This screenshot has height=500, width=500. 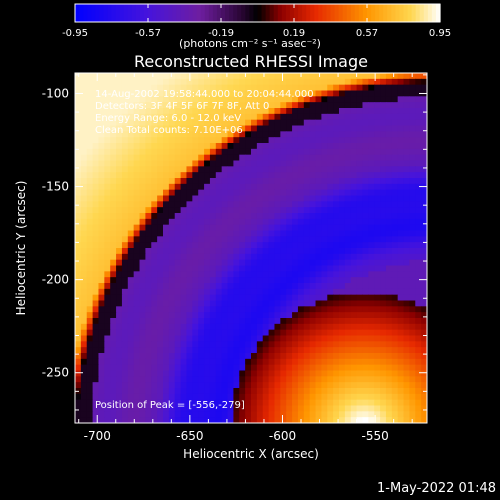 What do you see at coordinates (55, 373) in the screenshot?
I see `y-tick-label: -250` at bounding box center [55, 373].